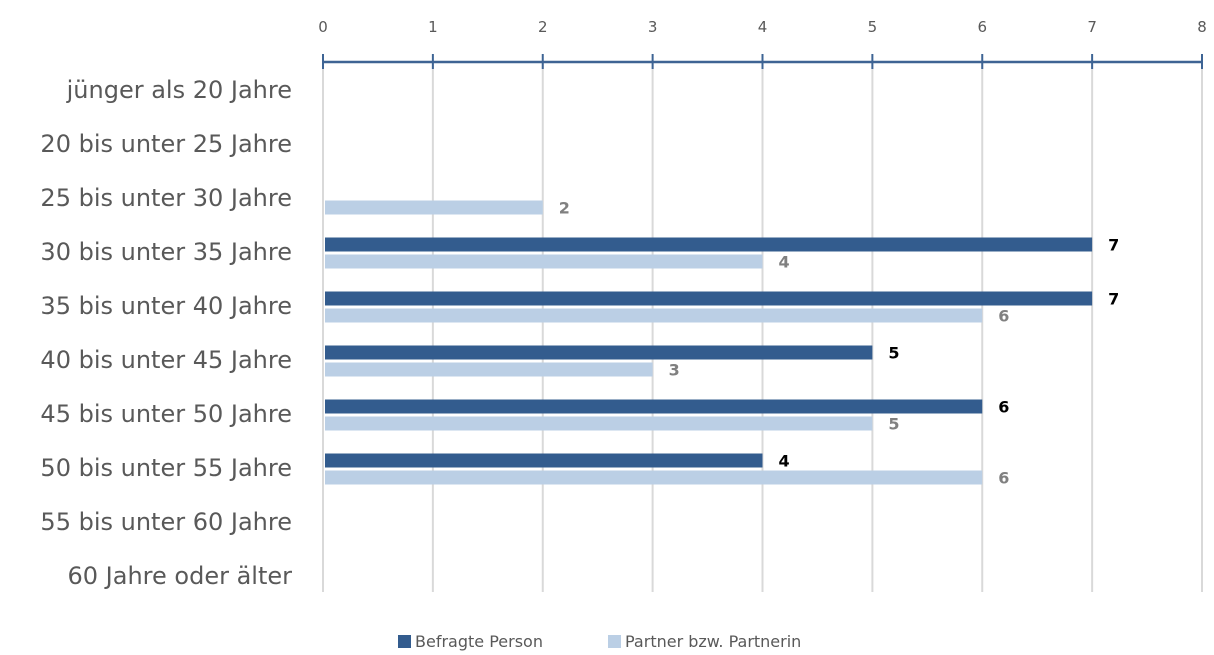 This screenshot has width=1214, height=655. I want to click on category-label: 20 bis unter 25 Jahre, so click(166, 144).